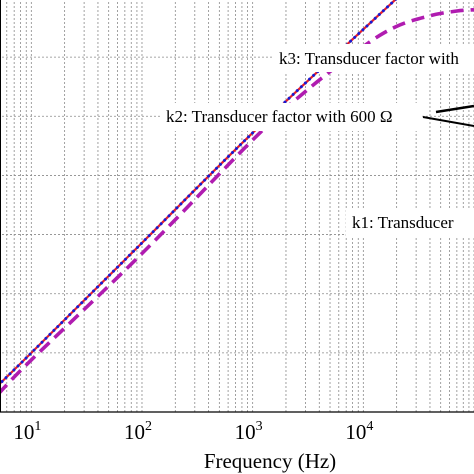 The height and width of the screenshot is (474, 474). What do you see at coordinates (249, 431) in the screenshot?
I see `x-tick-label: 10³` at bounding box center [249, 431].